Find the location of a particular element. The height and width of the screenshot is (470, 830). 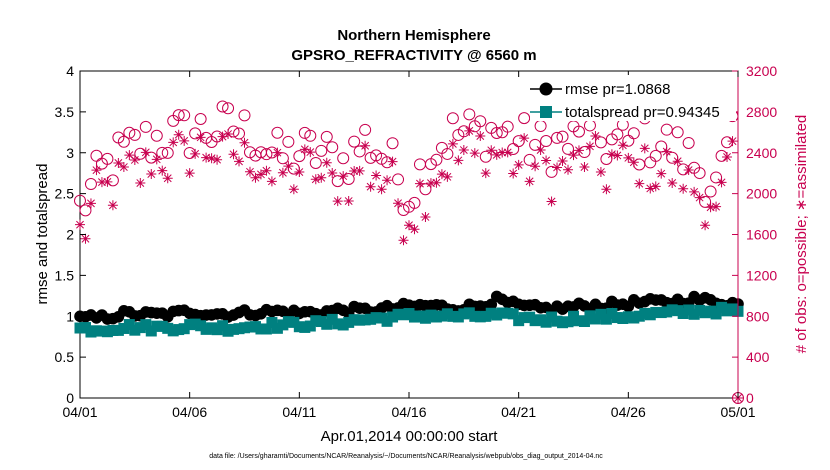

y2-axis-label: # of obs: o=possible; ∗=assimilated is located at coordinates (801, 234).